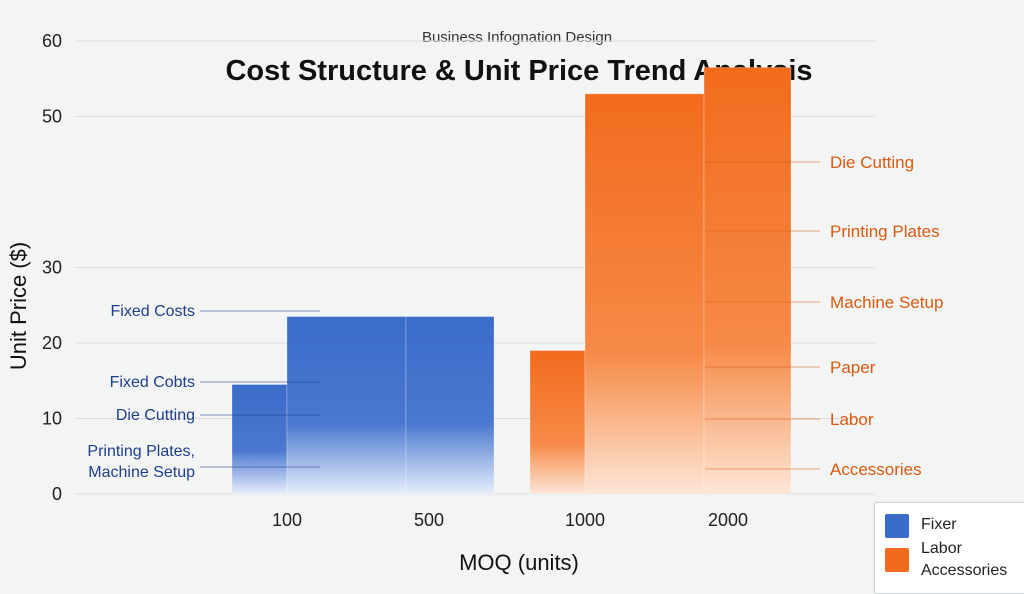 Image resolution: width=1024 pixels, height=594 pixels. I want to click on left-annotation-label: Printing Plates,, so click(141, 451).